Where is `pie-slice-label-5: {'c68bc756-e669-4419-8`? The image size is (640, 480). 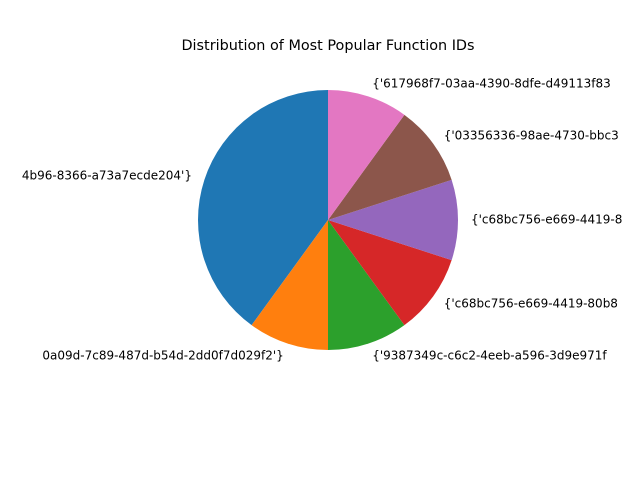
pie-slice-label-5: {'c68bc756-e669-4419-8 is located at coordinates (546, 220).